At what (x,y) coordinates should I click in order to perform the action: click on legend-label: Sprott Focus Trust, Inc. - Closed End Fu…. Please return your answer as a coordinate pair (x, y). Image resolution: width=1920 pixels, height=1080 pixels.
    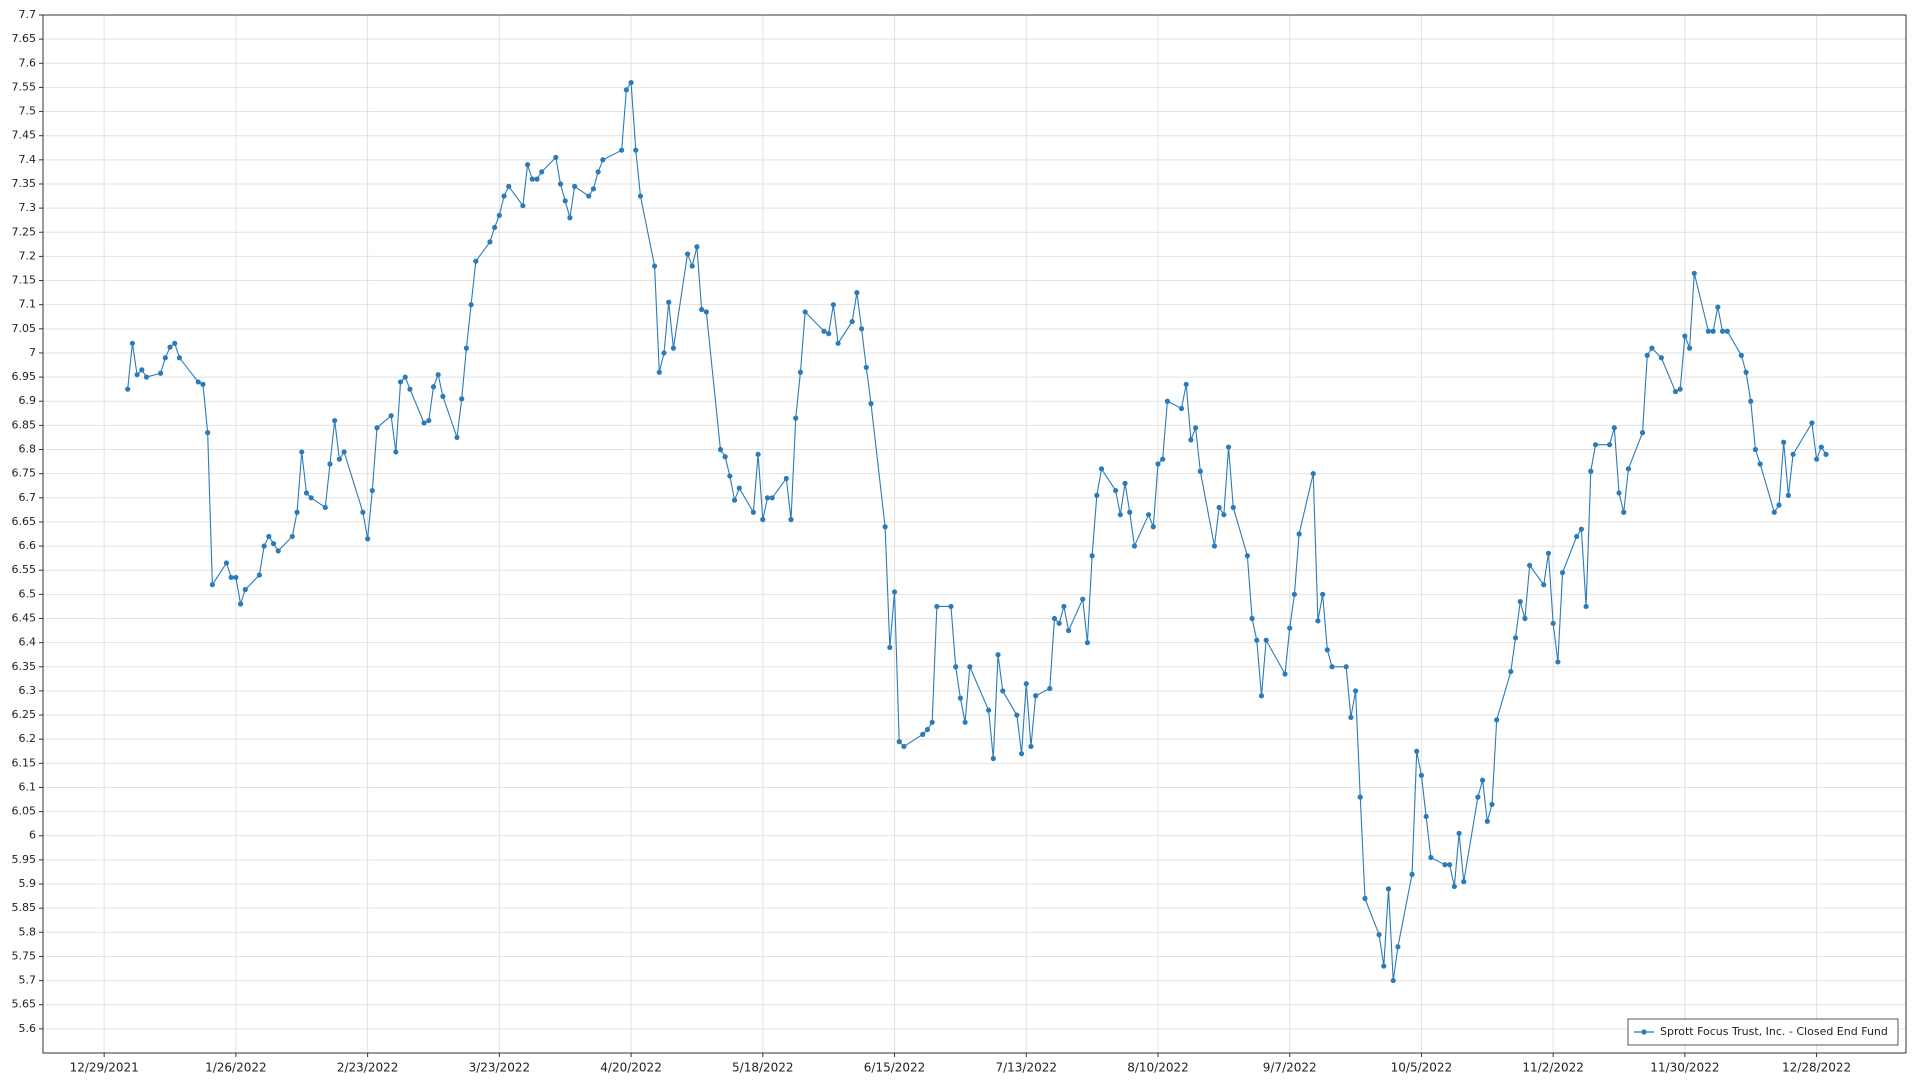
    Looking at the image, I should click on (1774, 1031).